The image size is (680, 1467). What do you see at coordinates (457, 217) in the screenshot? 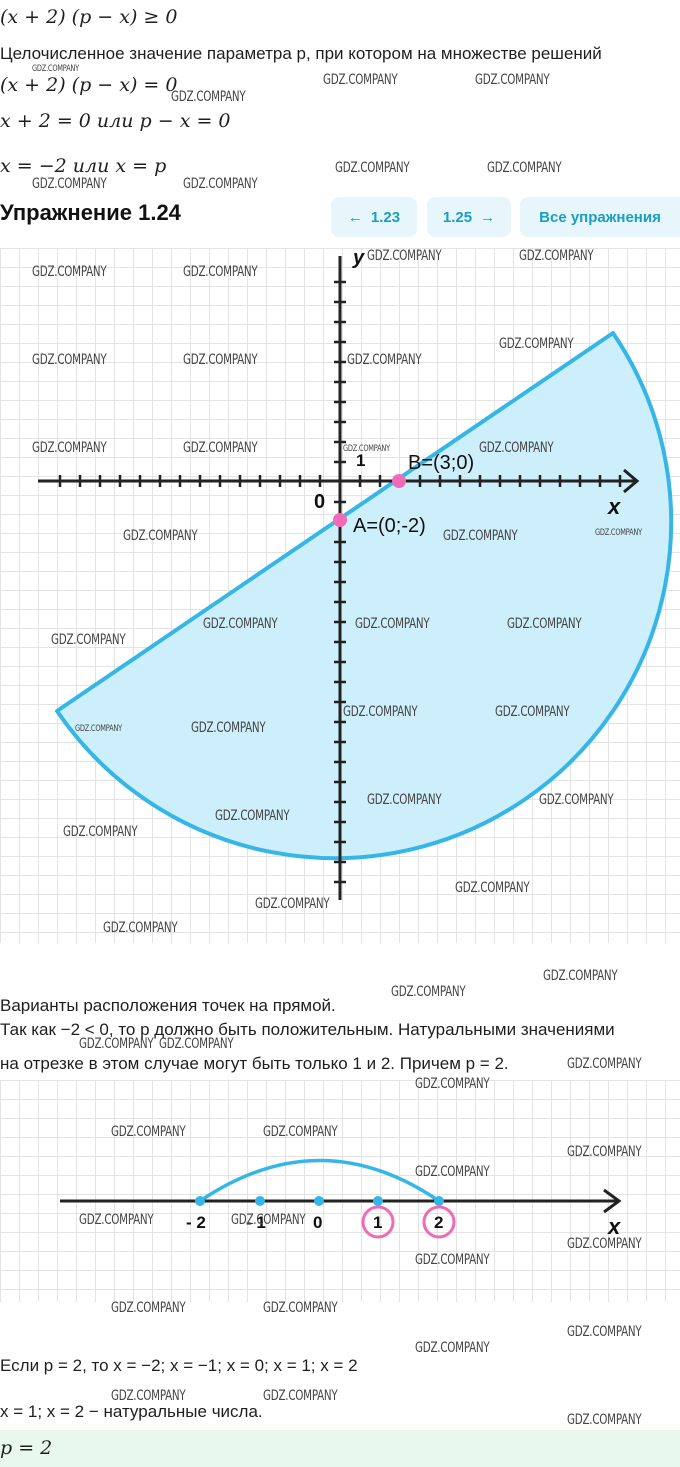
I see `next-exercise-label: 1.25` at bounding box center [457, 217].